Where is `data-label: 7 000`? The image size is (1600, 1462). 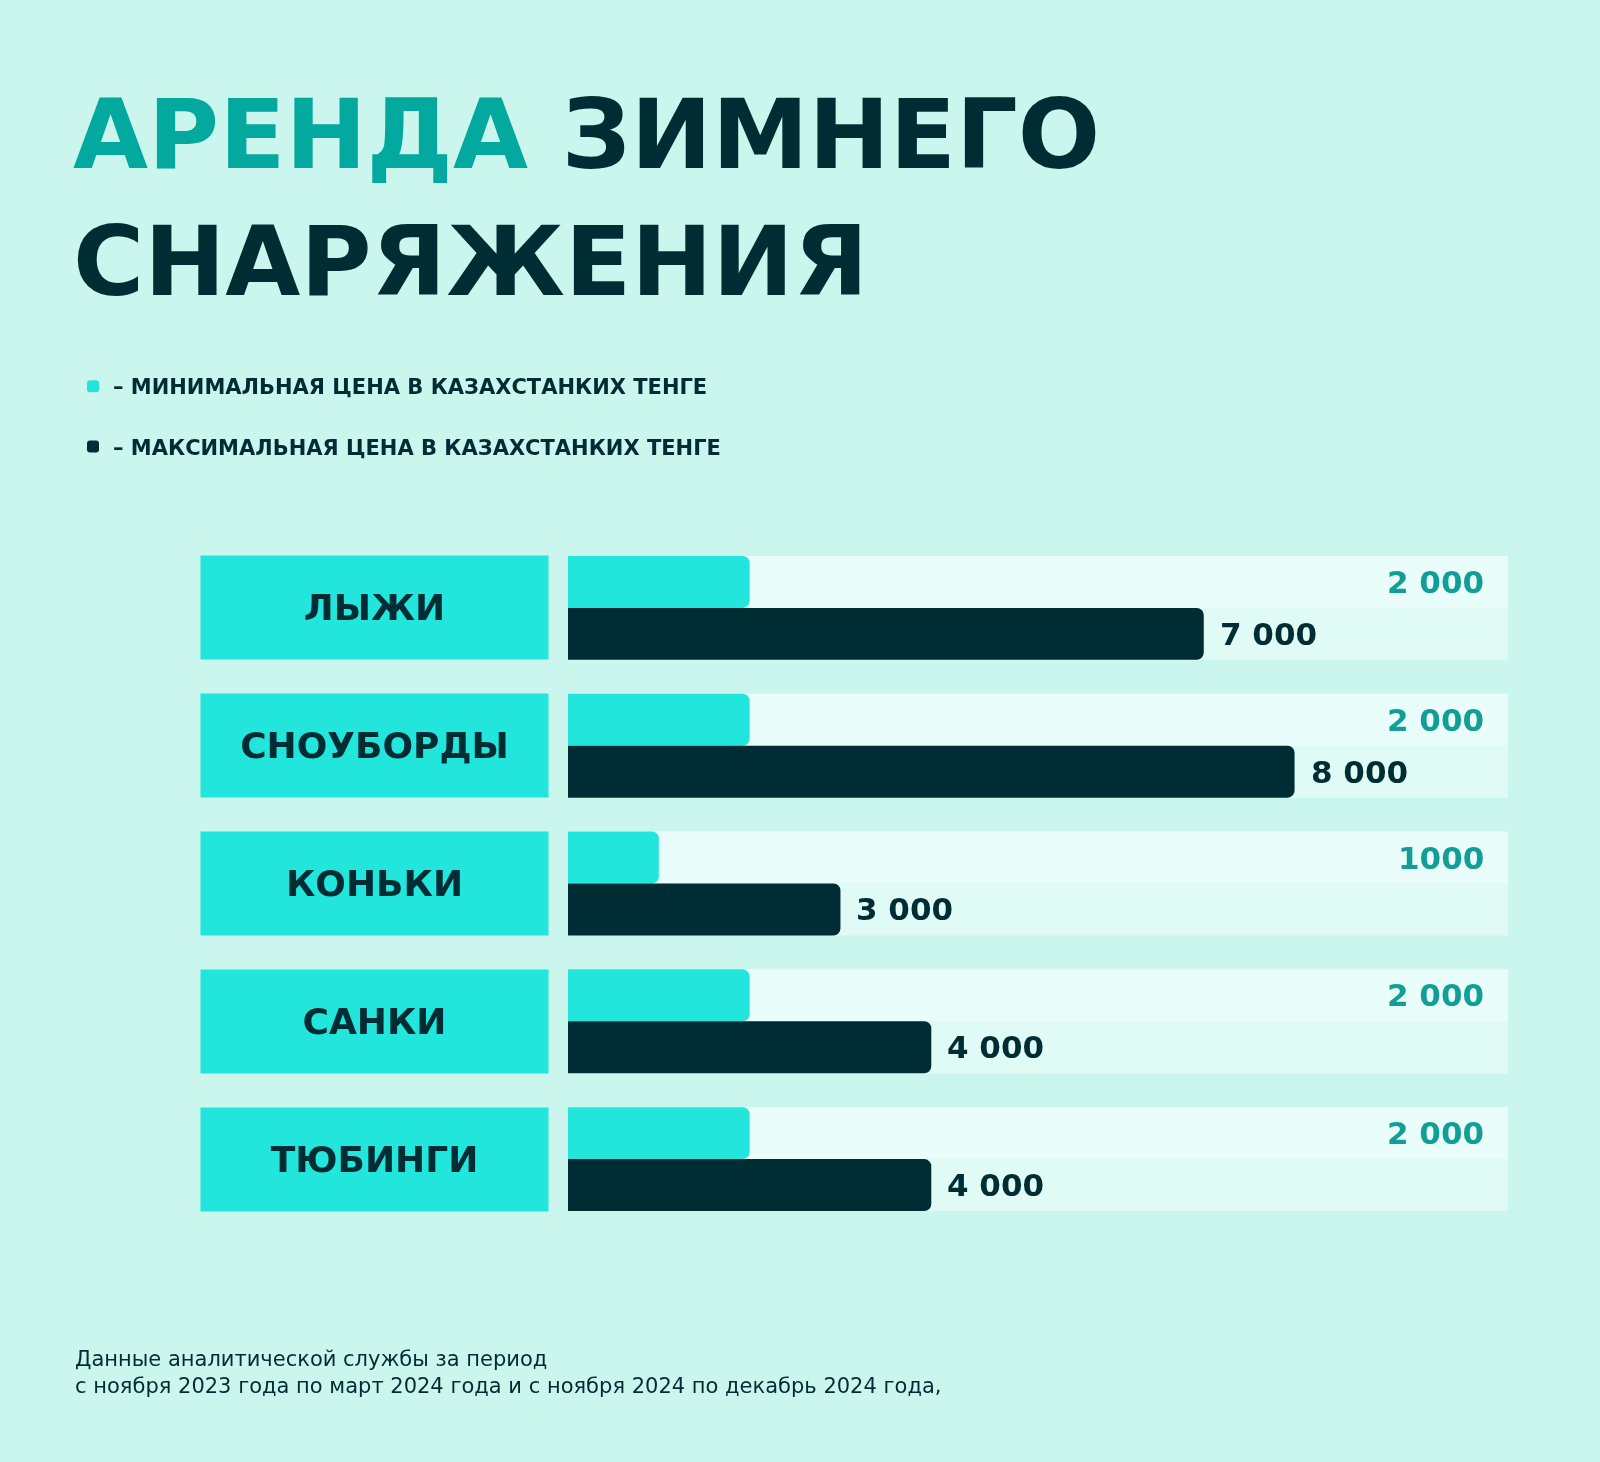
data-label: 7 000 is located at coordinates (1269, 634).